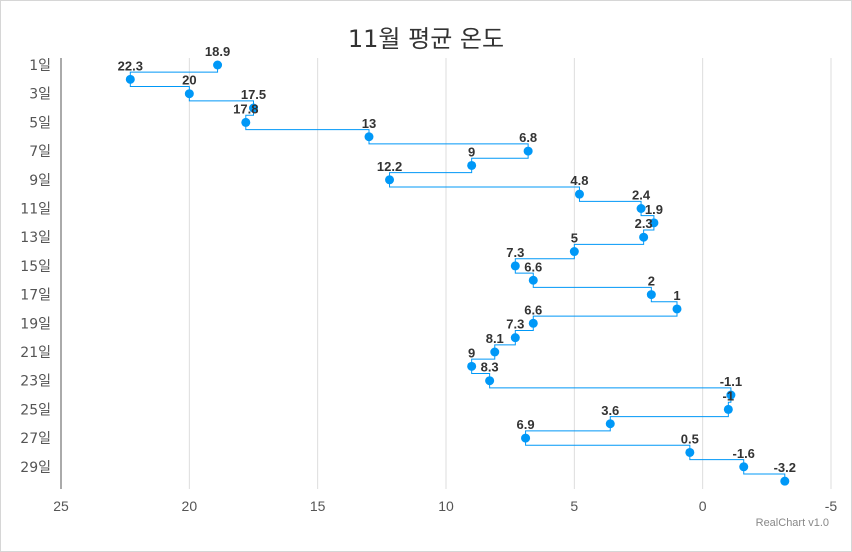 This screenshot has height=552, width=852. Describe the element at coordinates (35, 439) in the screenshot. I see `y-tick-label: 27일` at that location.